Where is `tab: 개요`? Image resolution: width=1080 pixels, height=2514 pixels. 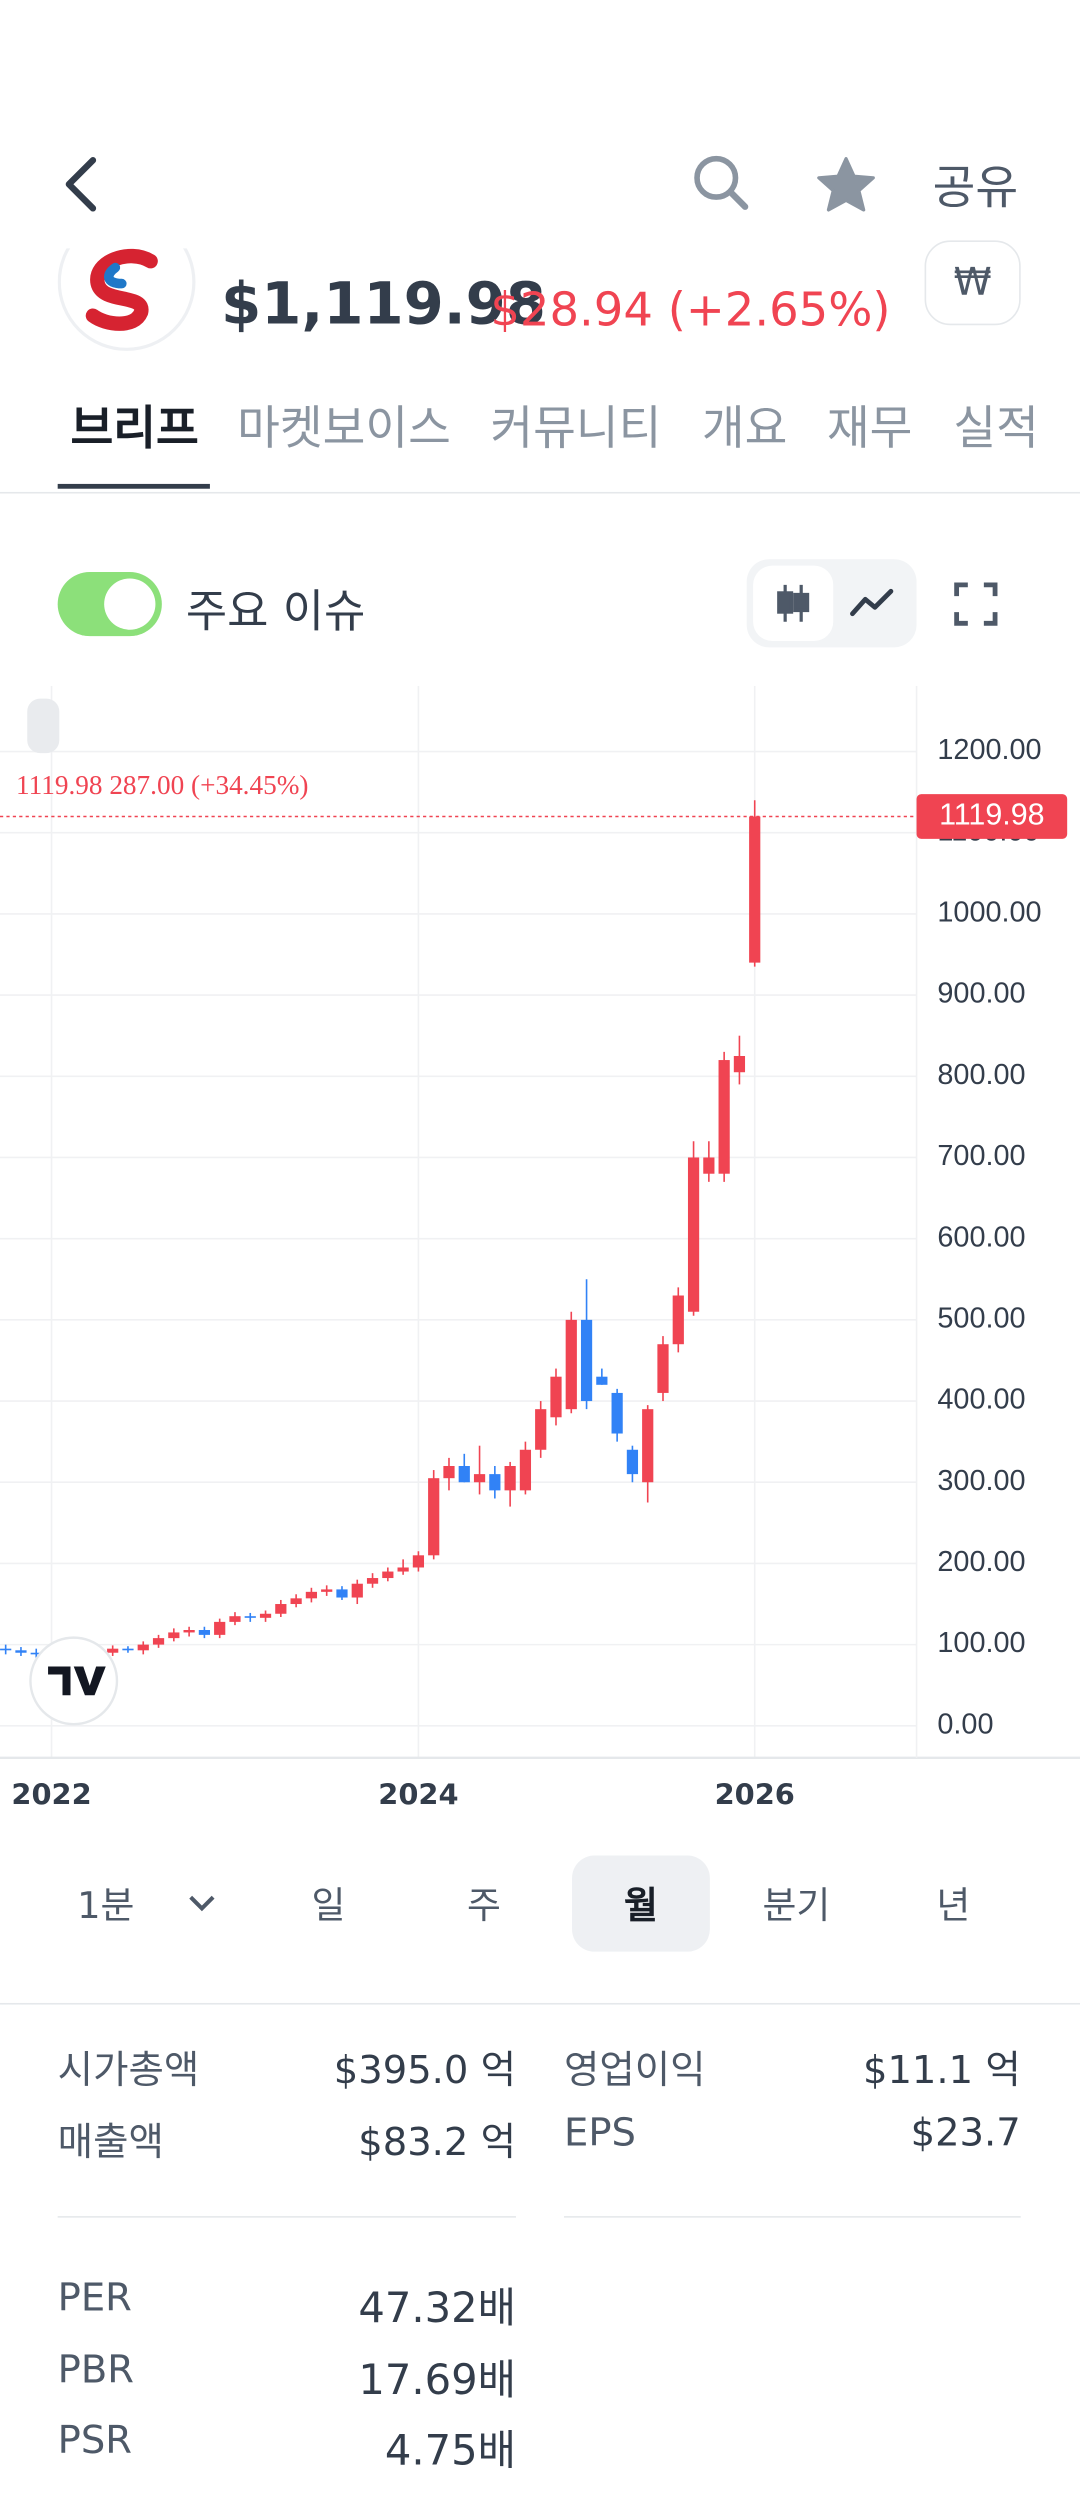
tab: 개요 is located at coordinates (744, 428).